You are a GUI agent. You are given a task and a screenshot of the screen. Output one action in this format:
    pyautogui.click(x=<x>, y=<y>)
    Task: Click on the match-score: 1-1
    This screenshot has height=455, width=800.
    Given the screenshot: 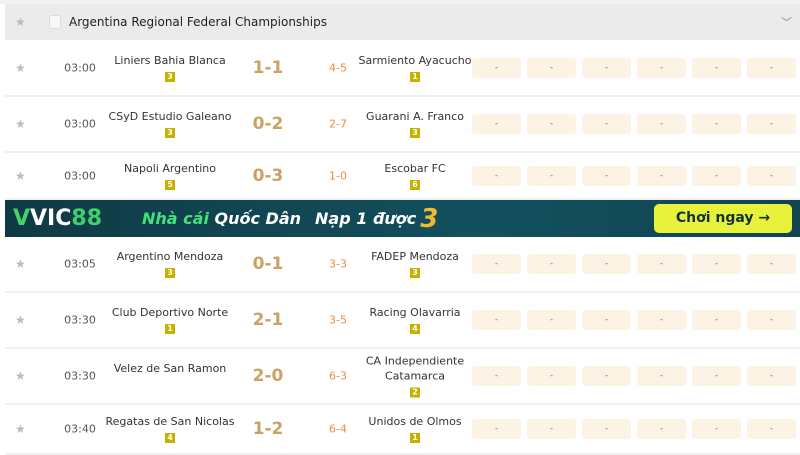 What is the action you would take?
    pyautogui.click(x=268, y=67)
    